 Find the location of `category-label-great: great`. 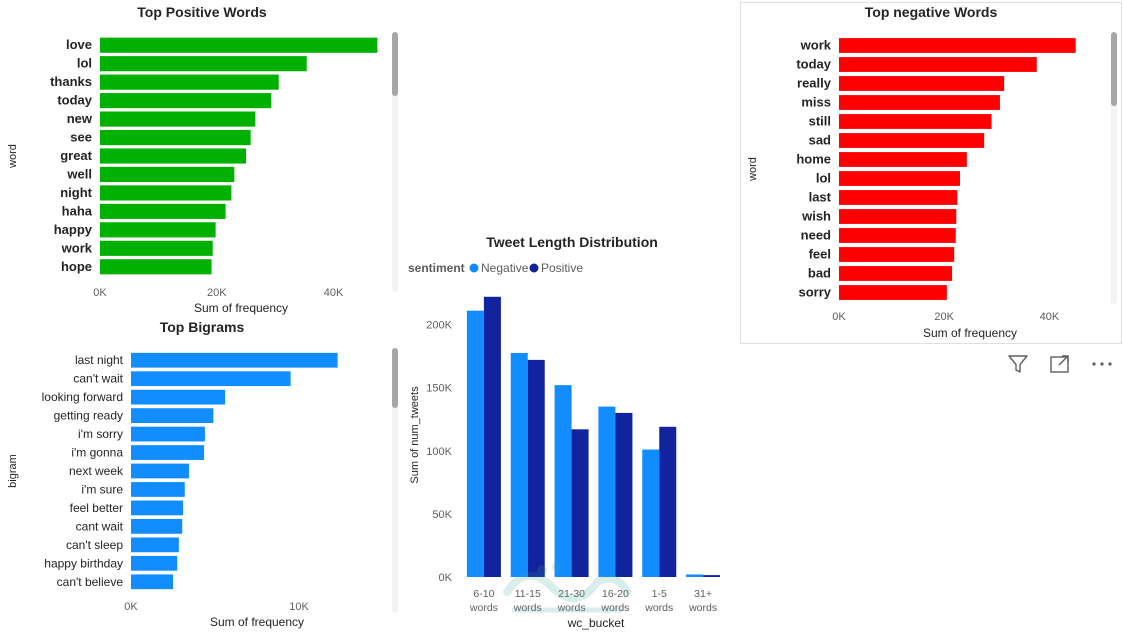

category-label-great: great is located at coordinates (76, 155).